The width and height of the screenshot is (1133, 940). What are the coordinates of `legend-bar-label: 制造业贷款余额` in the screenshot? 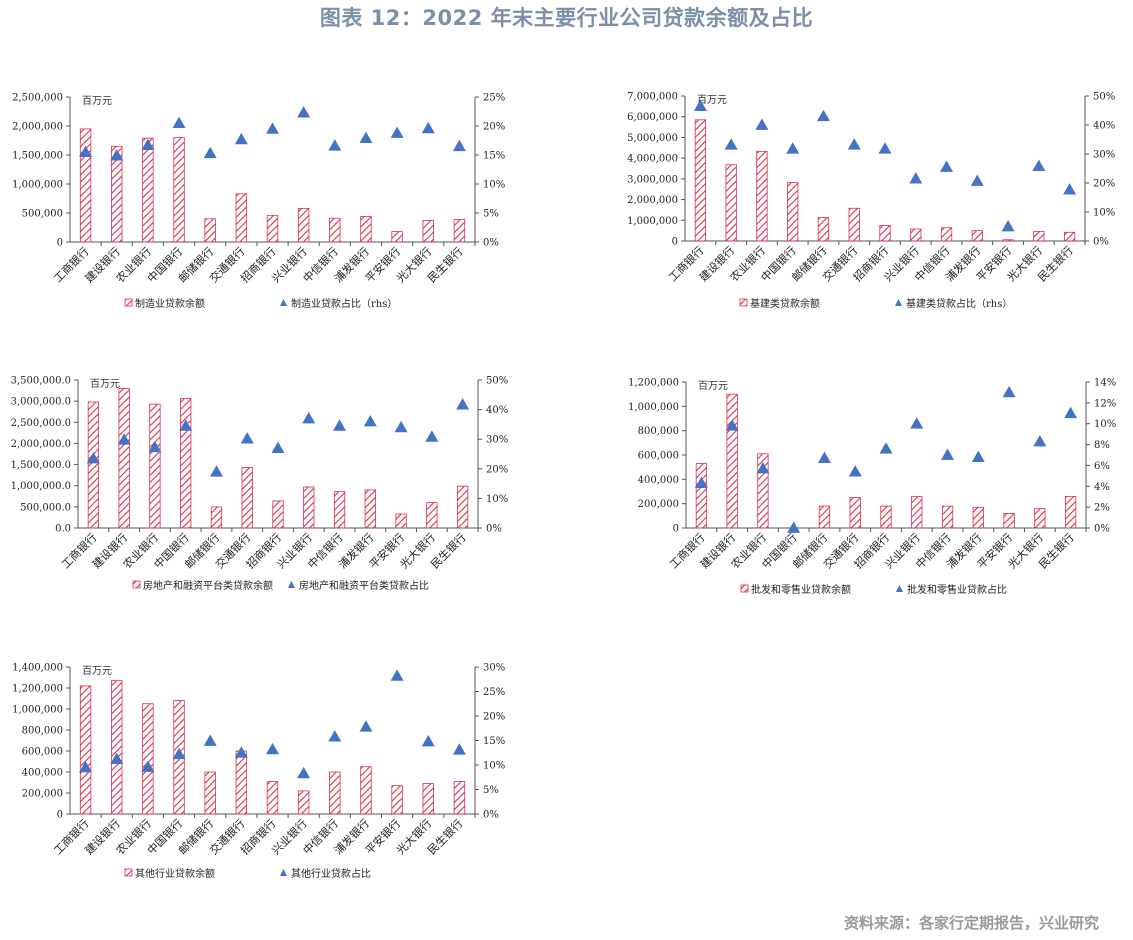 It's located at (170, 303).